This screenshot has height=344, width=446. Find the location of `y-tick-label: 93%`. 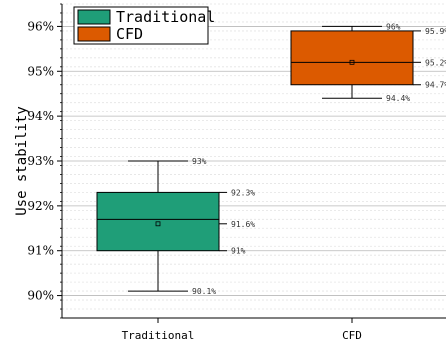

y-tick-label: 93% is located at coordinates (40, 161).